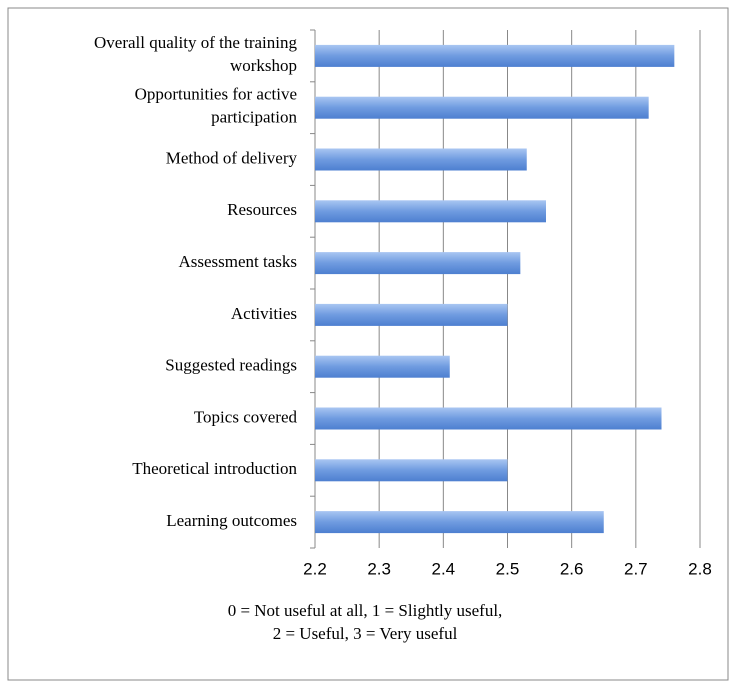  What do you see at coordinates (700, 568) in the screenshot?
I see `x-tick-label: 2.8` at bounding box center [700, 568].